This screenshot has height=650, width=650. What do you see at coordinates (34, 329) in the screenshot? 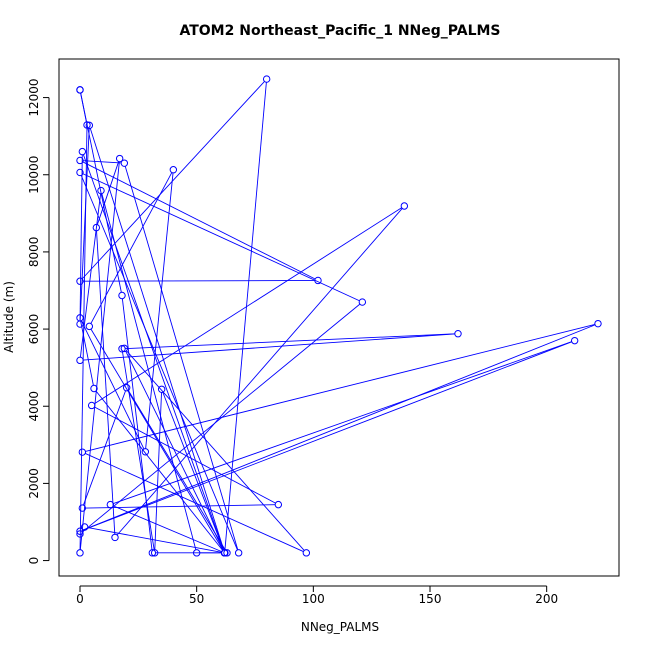
I see `y-tick-label: 6000` at bounding box center [34, 329].